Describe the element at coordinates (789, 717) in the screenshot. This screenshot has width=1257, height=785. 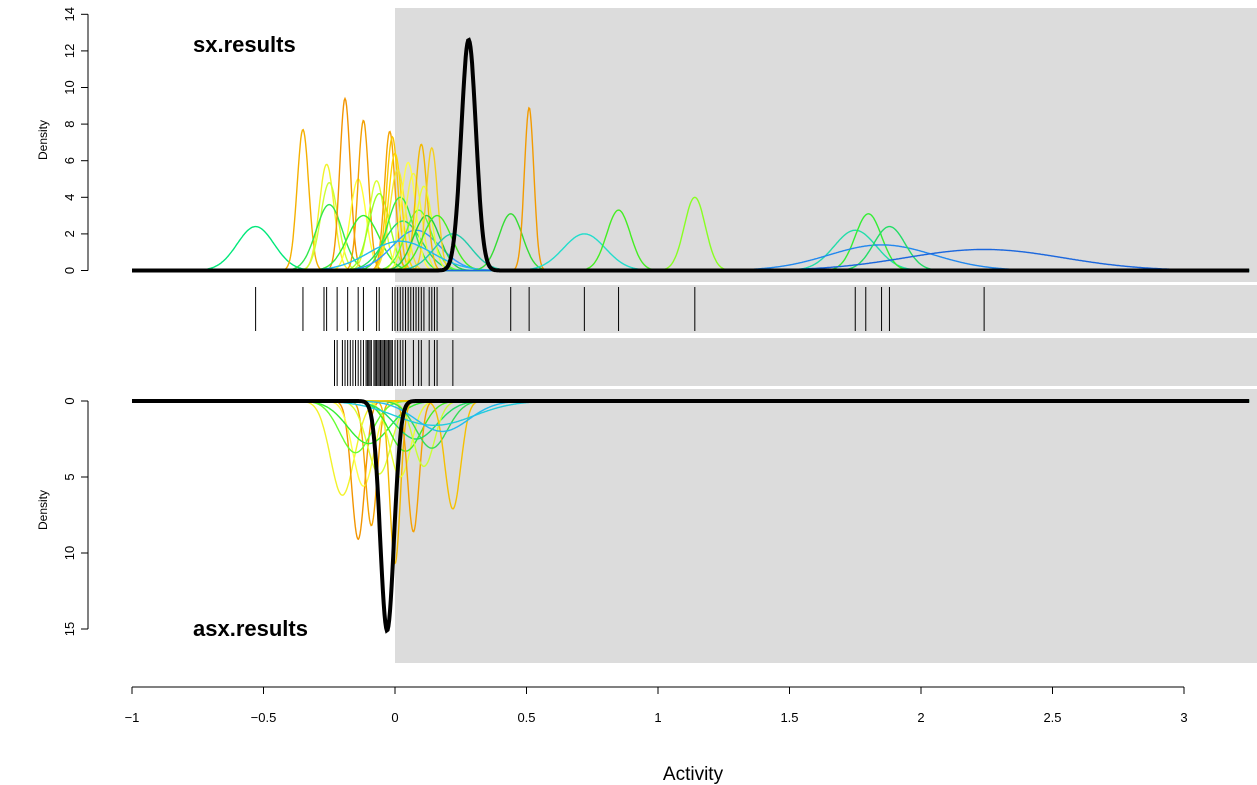
I see `x-tick-label: 1.5` at that location.